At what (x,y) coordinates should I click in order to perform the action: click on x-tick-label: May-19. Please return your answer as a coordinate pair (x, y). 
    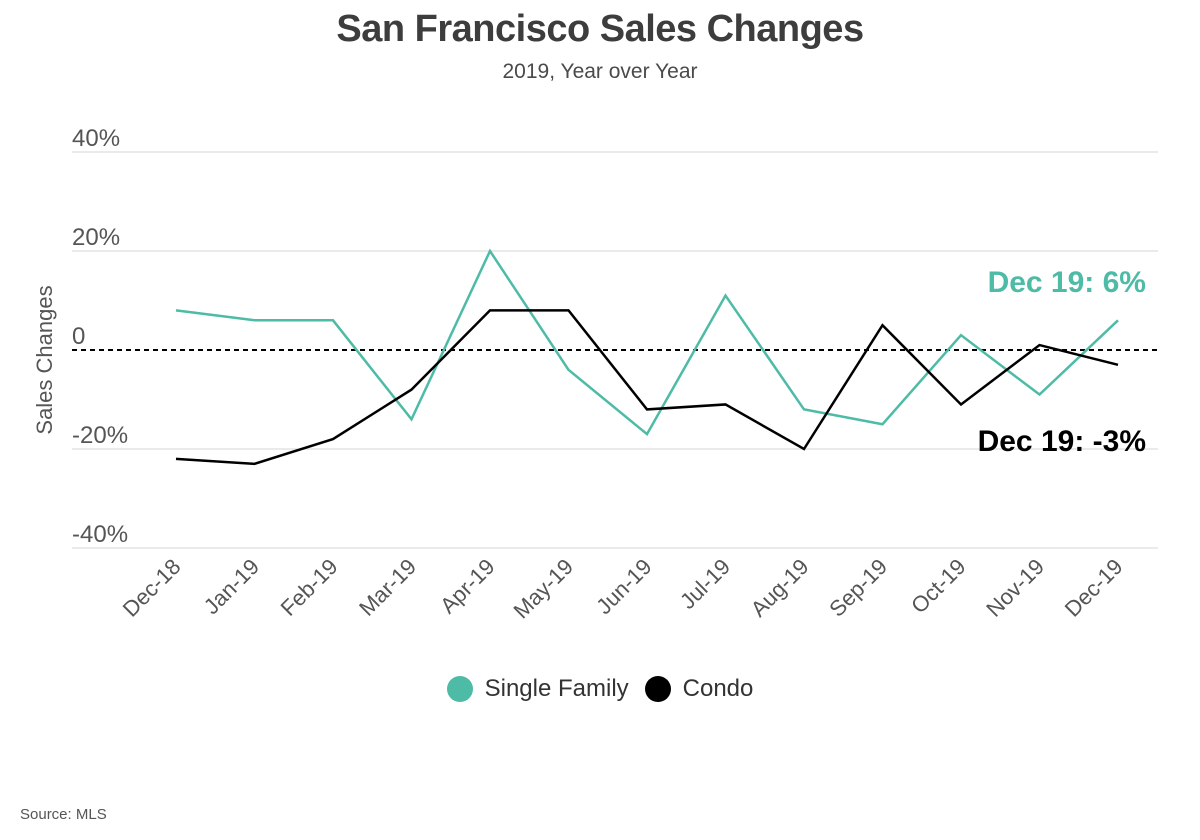
    Looking at the image, I should click on (543, 589).